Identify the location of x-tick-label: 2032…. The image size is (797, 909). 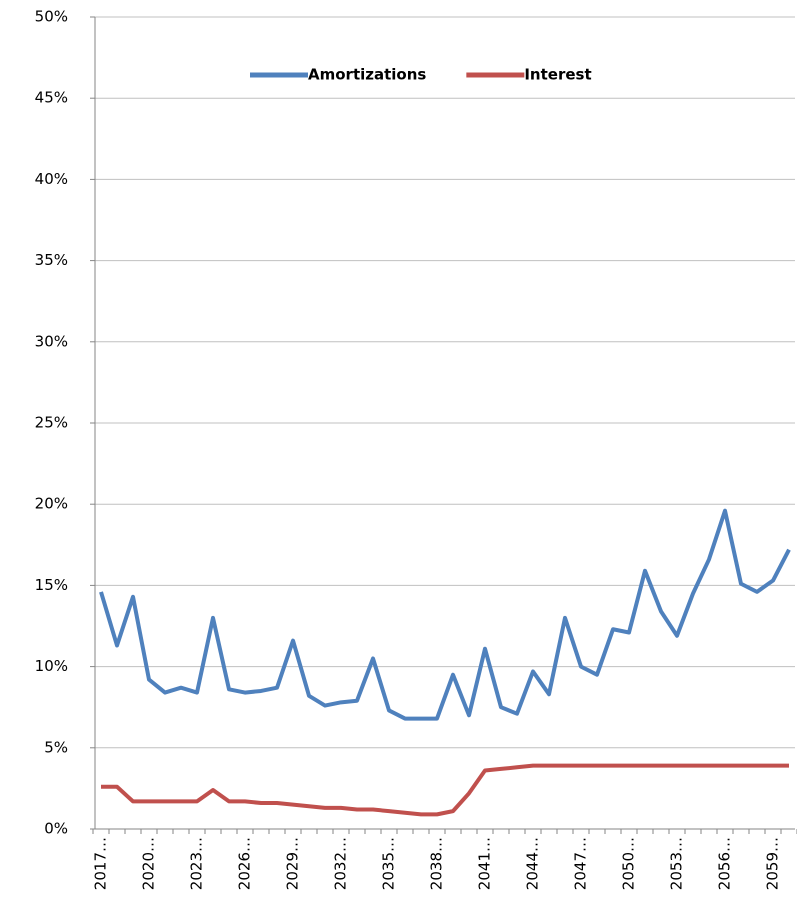
(341, 863).